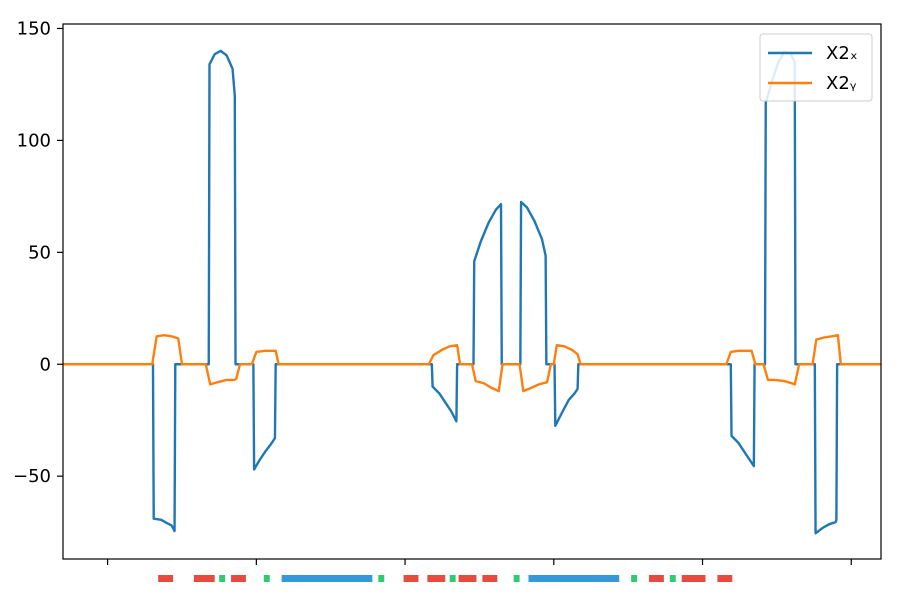  What do you see at coordinates (45, 364) in the screenshot?
I see `y-tick-label-3: 0` at bounding box center [45, 364].